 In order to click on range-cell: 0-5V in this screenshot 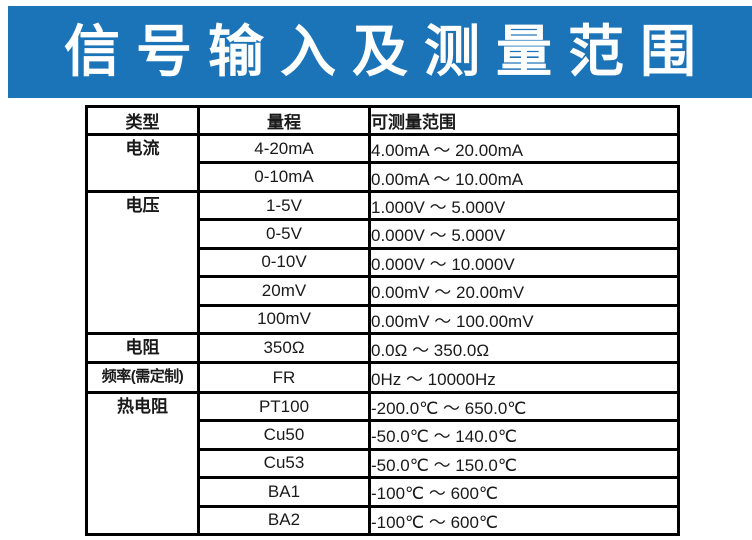, I will do `click(284, 234)`.